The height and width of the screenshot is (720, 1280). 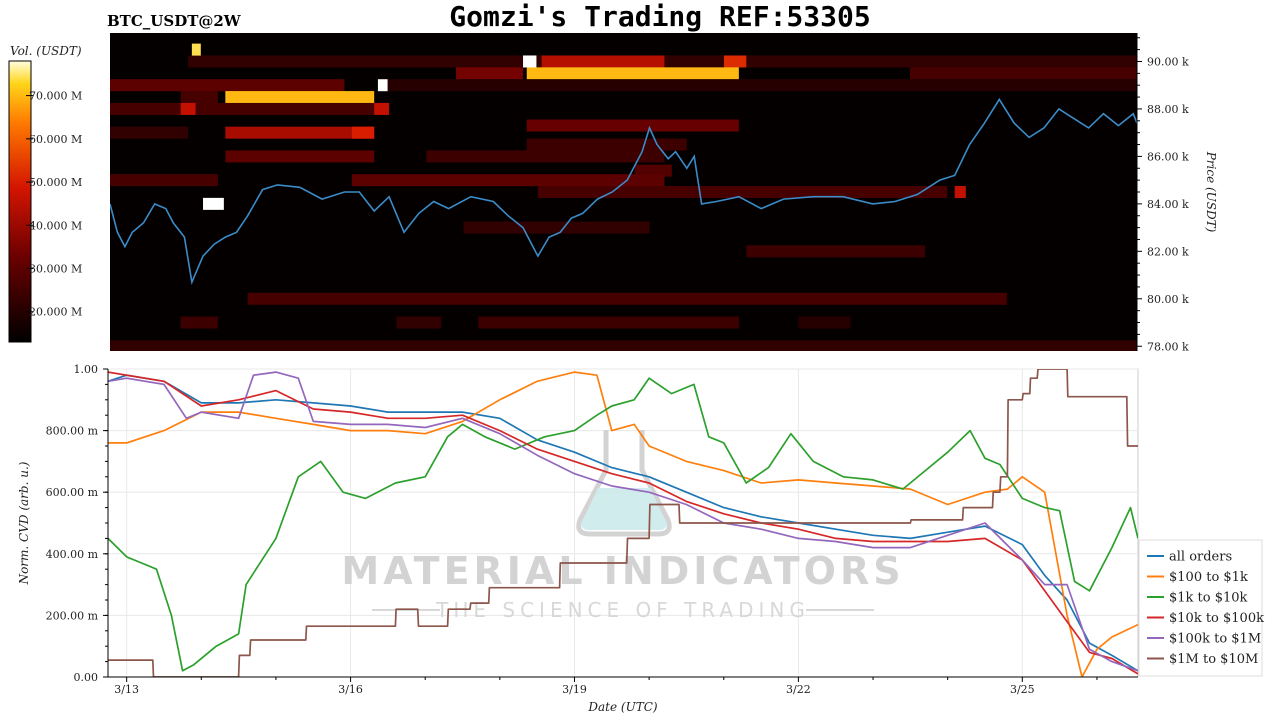 I want to click on price-tick-label: 86.00 k, so click(x=1168, y=156).